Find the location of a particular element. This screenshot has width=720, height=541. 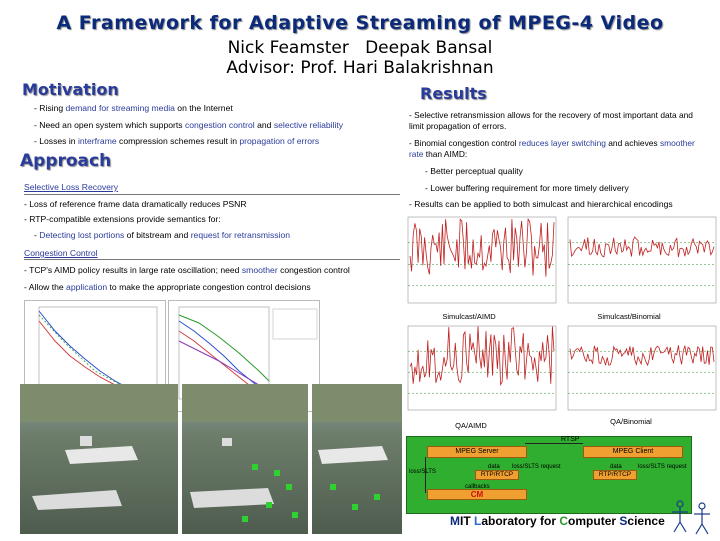

rtp-rtcp-box-left: RTP/RTCP is located at coordinates (497, 475).